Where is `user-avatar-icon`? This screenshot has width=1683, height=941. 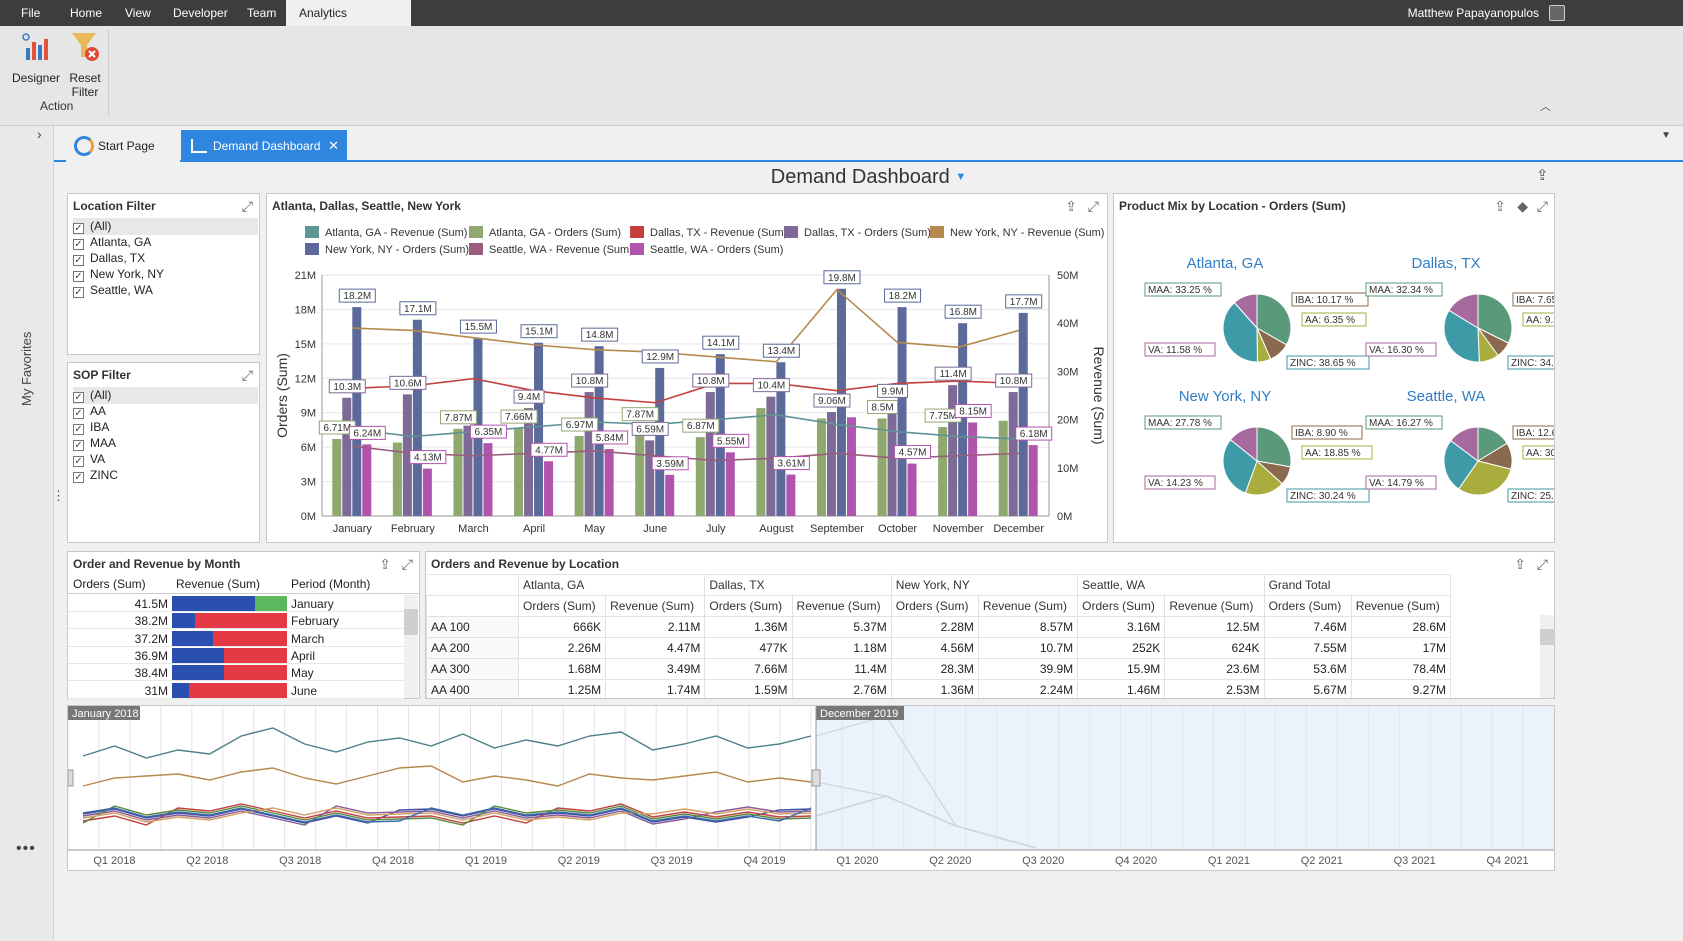
user-avatar-icon is located at coordinates (1557, 13).